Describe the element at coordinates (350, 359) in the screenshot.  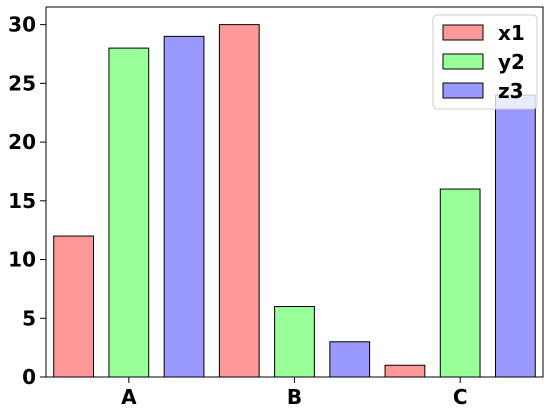
I see `bar-z3-B` at that location.